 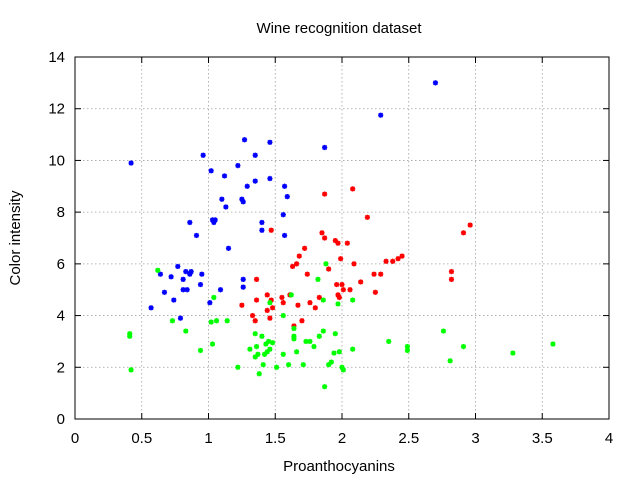 What do you see at coordinates (56, 109) in the screenshot?
I see `y-tick-label: 12` at bounding box center [56, 109].